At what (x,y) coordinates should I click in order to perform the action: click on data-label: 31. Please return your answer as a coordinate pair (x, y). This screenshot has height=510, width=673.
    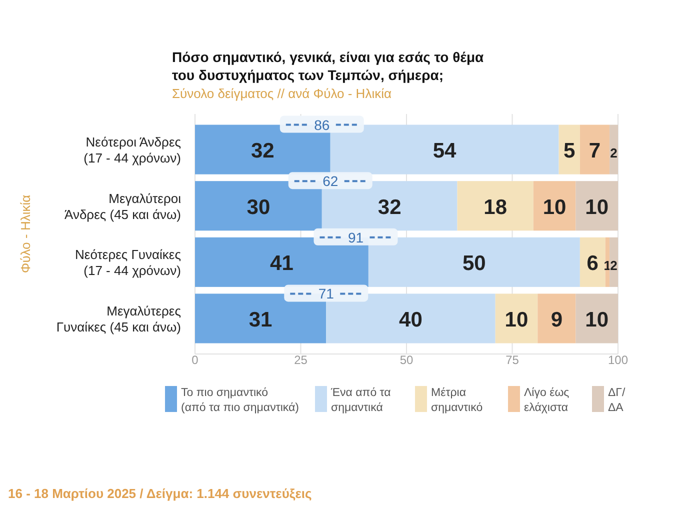
    Looking at the image, I should click on (260, 320).